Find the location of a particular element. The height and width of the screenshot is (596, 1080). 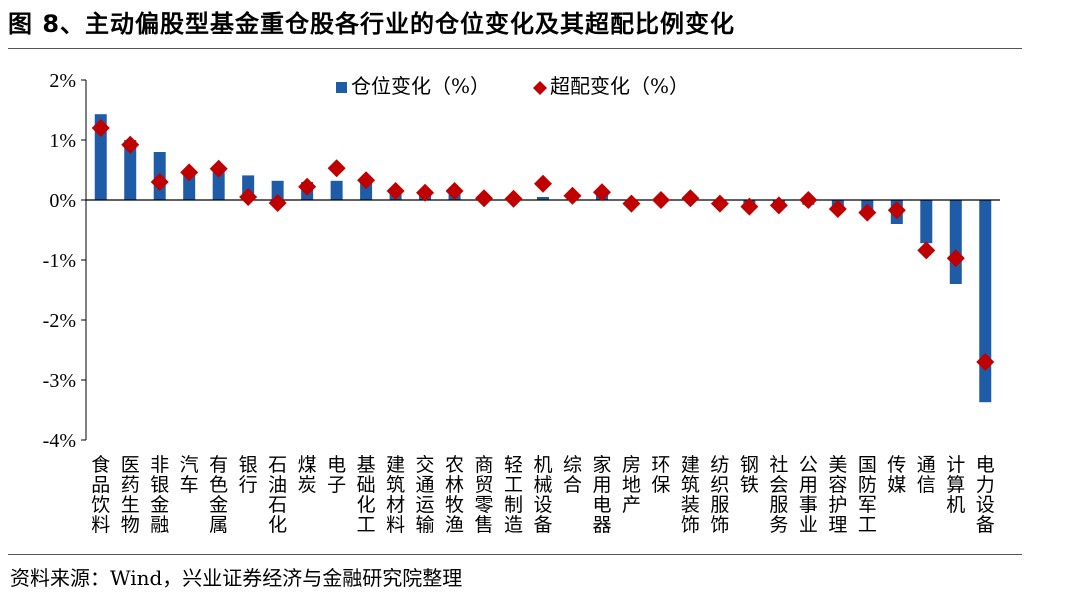

legend-label-bar: 仓位变化（%） is located at coordinates (420, 86).